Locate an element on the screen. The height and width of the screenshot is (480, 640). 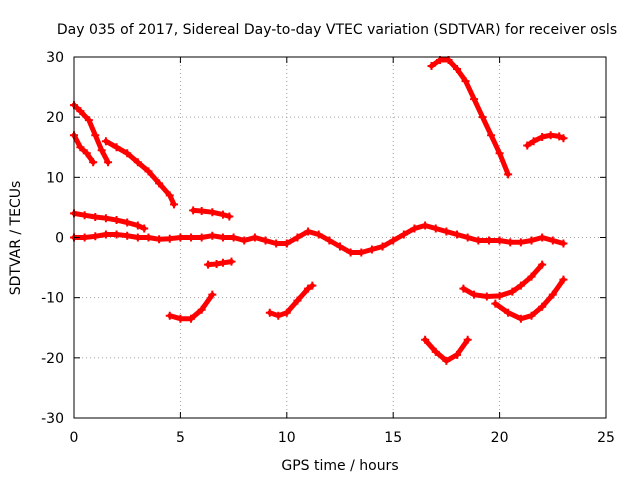
x-tick-label: 20 is located at coordinates (500, 438).